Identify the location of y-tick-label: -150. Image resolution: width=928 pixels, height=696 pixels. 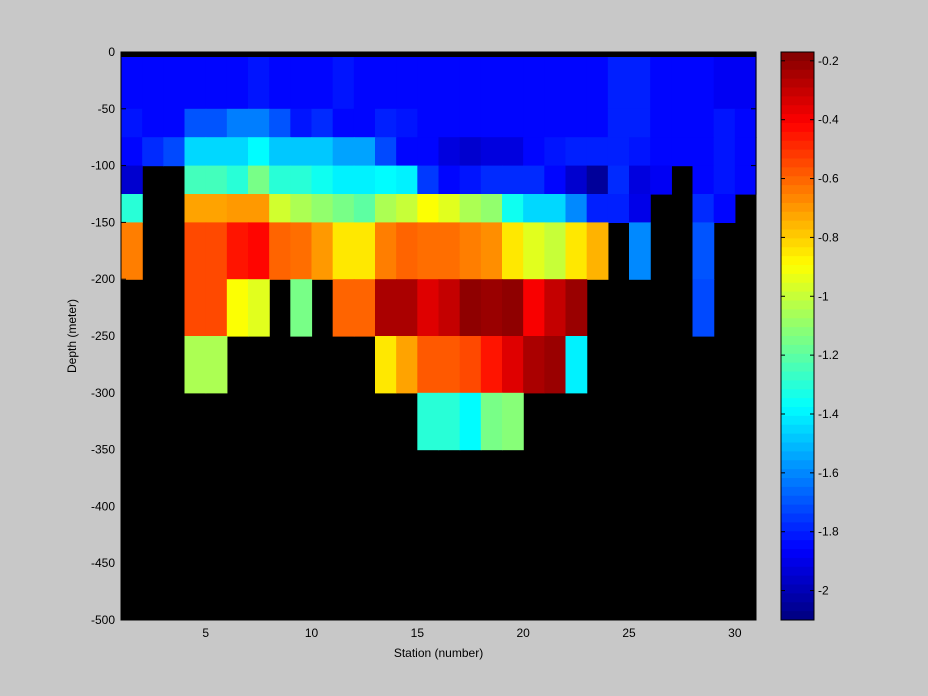
(103, 222).